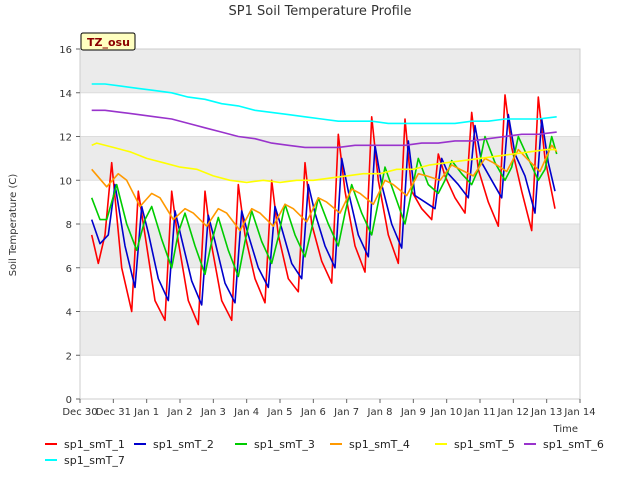 The width and height of the screenshot is (640, 480). I want to click on legend-item-sp1_smT_6: sp1_smT_6, so click(564, 444).